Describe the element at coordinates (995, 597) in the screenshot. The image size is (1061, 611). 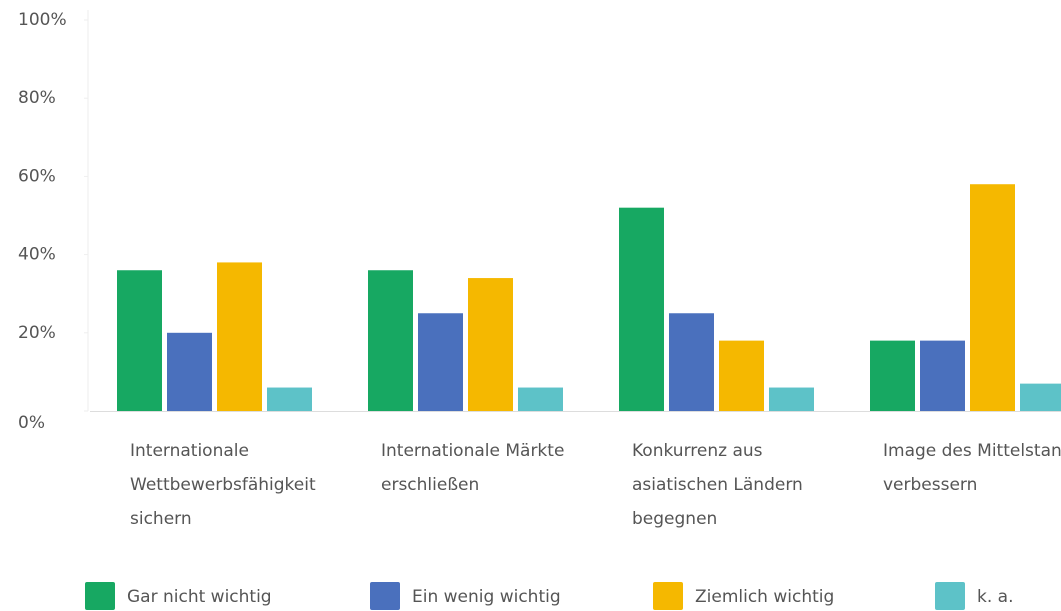
I see `legend-label: k. a.` at that location.